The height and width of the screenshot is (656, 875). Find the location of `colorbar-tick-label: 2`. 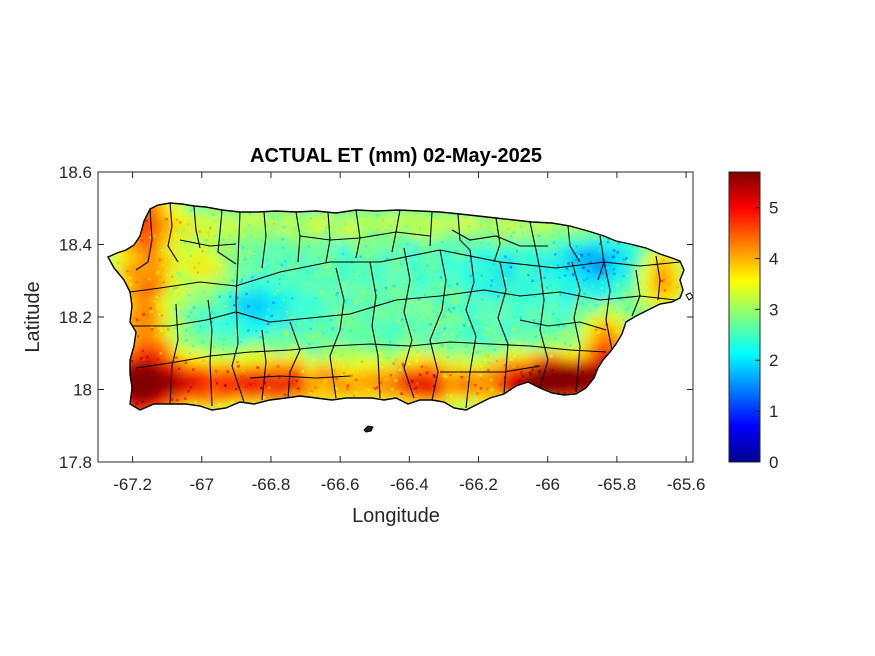

colorbar-tick-label: 2 is located at coordinates (773, 360).